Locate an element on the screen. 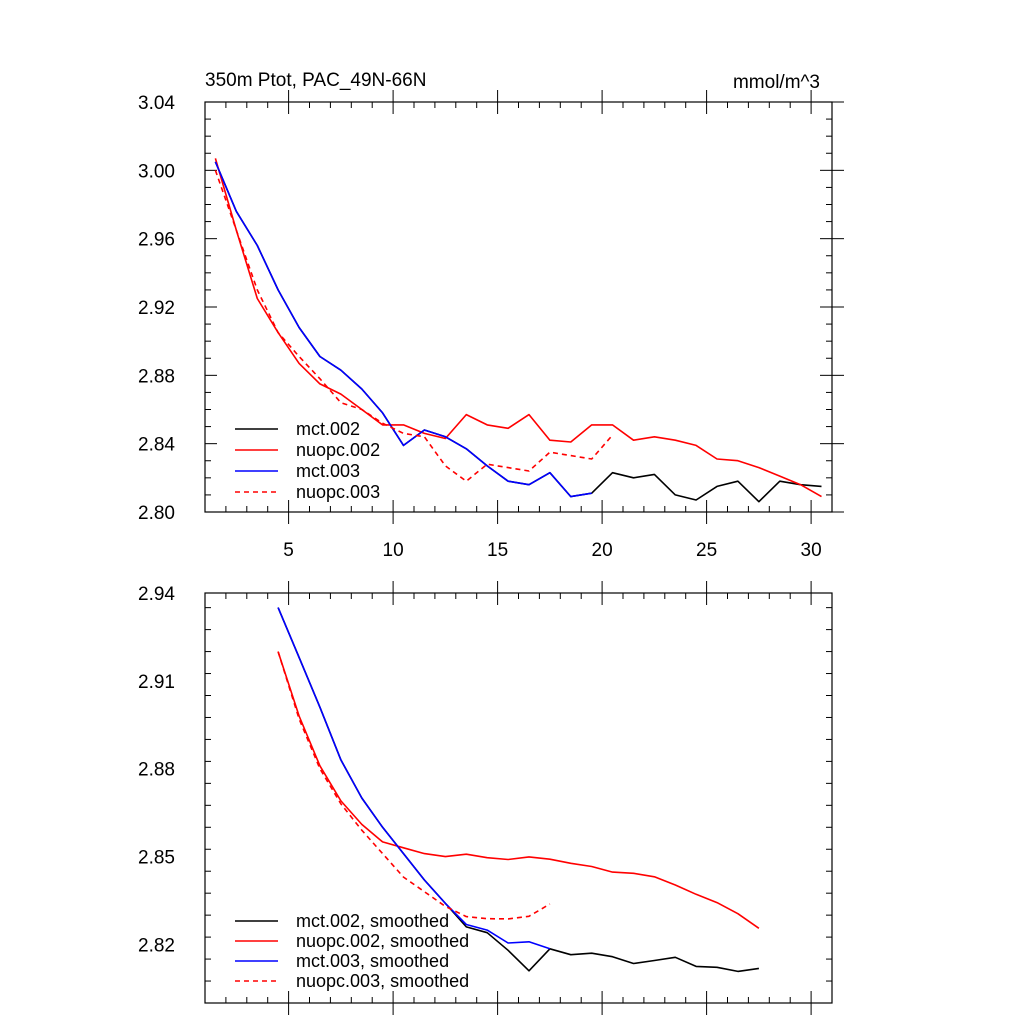 This screenshot has width=1024, height=1024. legend-label: mct.002, smoothed is located at coordinates (372, 921).